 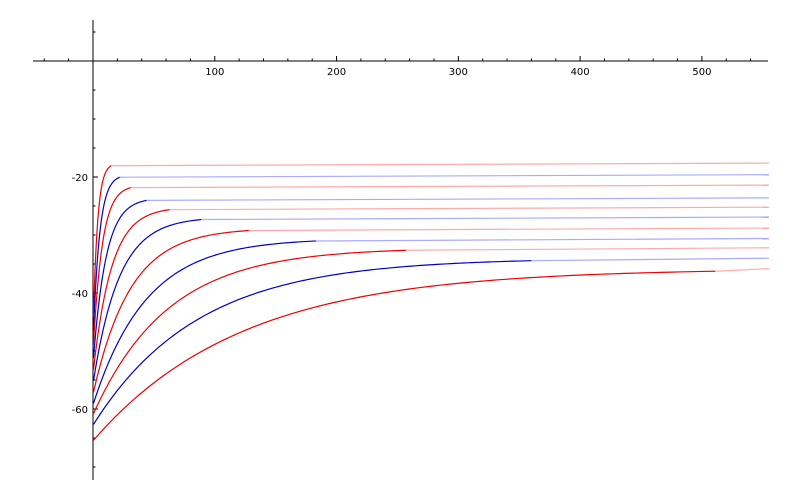 What do you see at coordinates (80, 410) in the screenshot?
I see `y-tick-label: -60` at bounding box center [80, 410].